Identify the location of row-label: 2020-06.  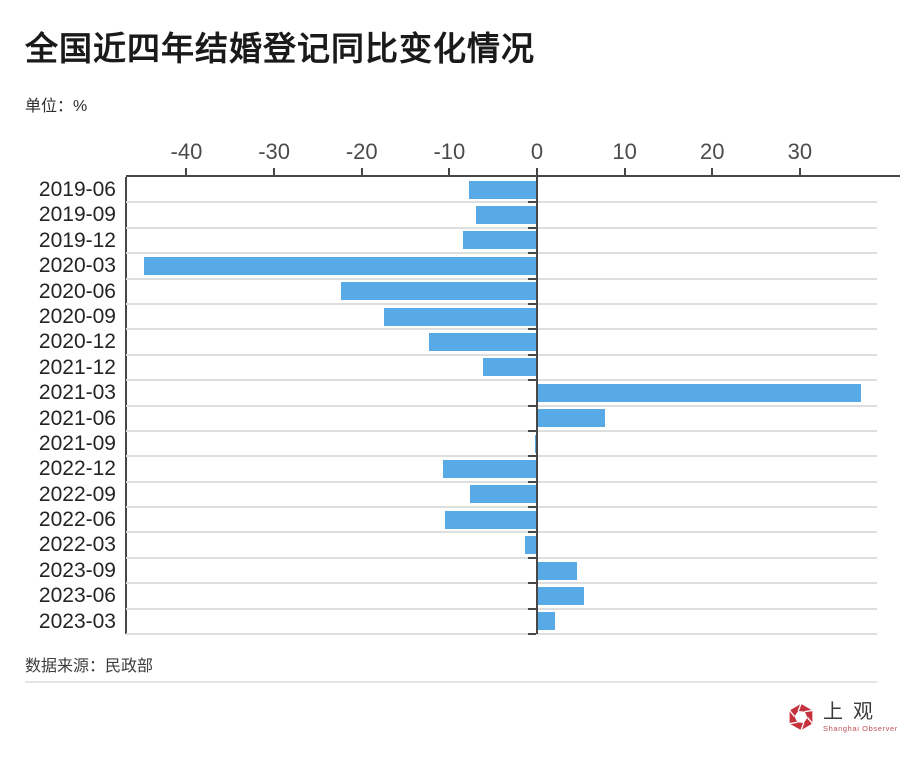
(77, 291).